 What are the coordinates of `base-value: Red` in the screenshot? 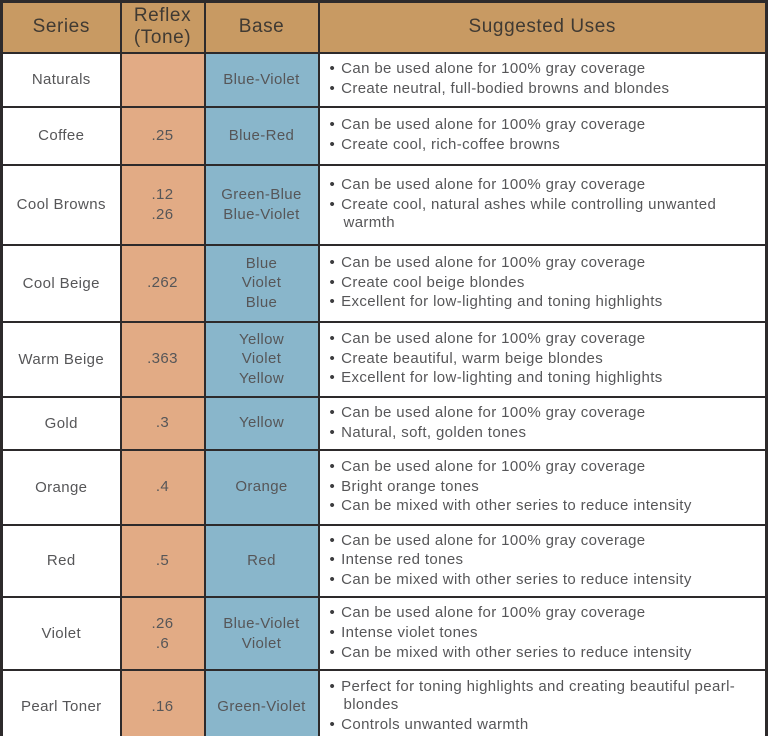 It's located at (261, 561).